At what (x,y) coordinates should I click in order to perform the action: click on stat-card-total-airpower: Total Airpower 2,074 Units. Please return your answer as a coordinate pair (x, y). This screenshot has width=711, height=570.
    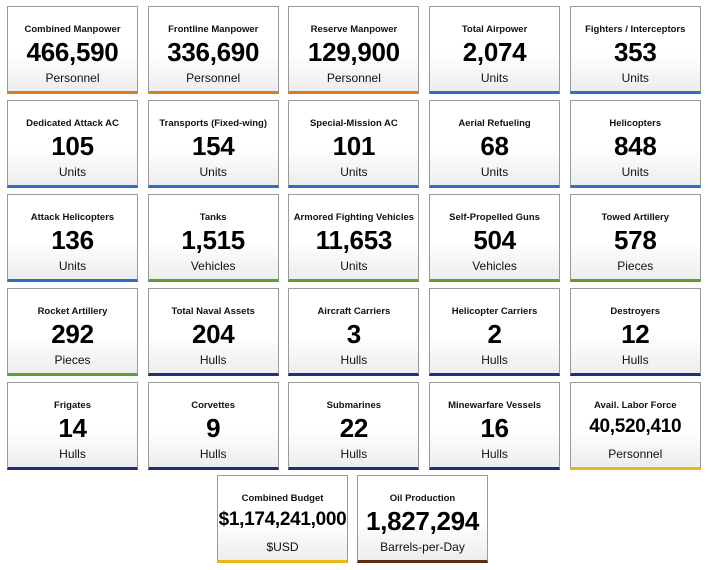
    Looking at the image, I should click on (495, 50).